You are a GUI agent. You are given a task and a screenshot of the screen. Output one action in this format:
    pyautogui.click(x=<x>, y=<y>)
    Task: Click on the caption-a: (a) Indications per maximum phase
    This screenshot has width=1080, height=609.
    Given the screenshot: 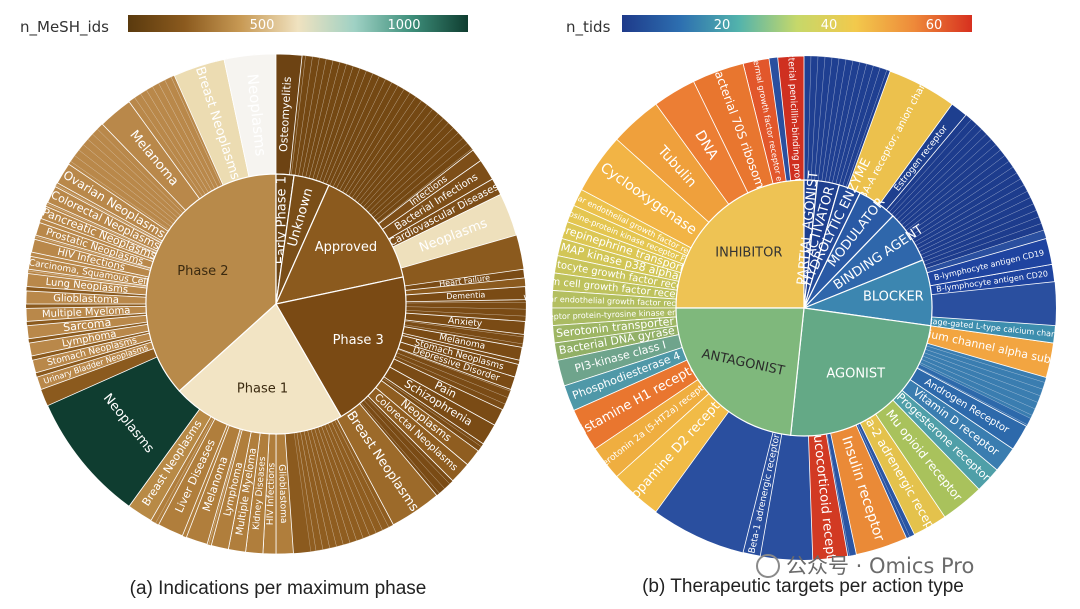 What is the action you would take?
    pyautogui.click(x=278, y=588)
    